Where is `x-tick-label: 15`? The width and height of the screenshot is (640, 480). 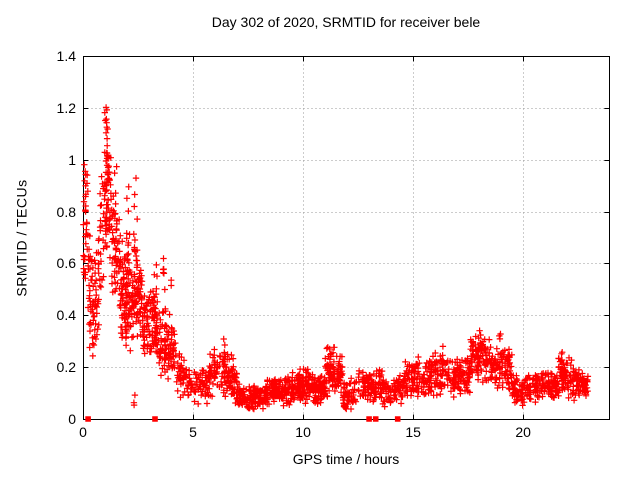 x-tick-label: 15 is located at coordinates (413, 432).